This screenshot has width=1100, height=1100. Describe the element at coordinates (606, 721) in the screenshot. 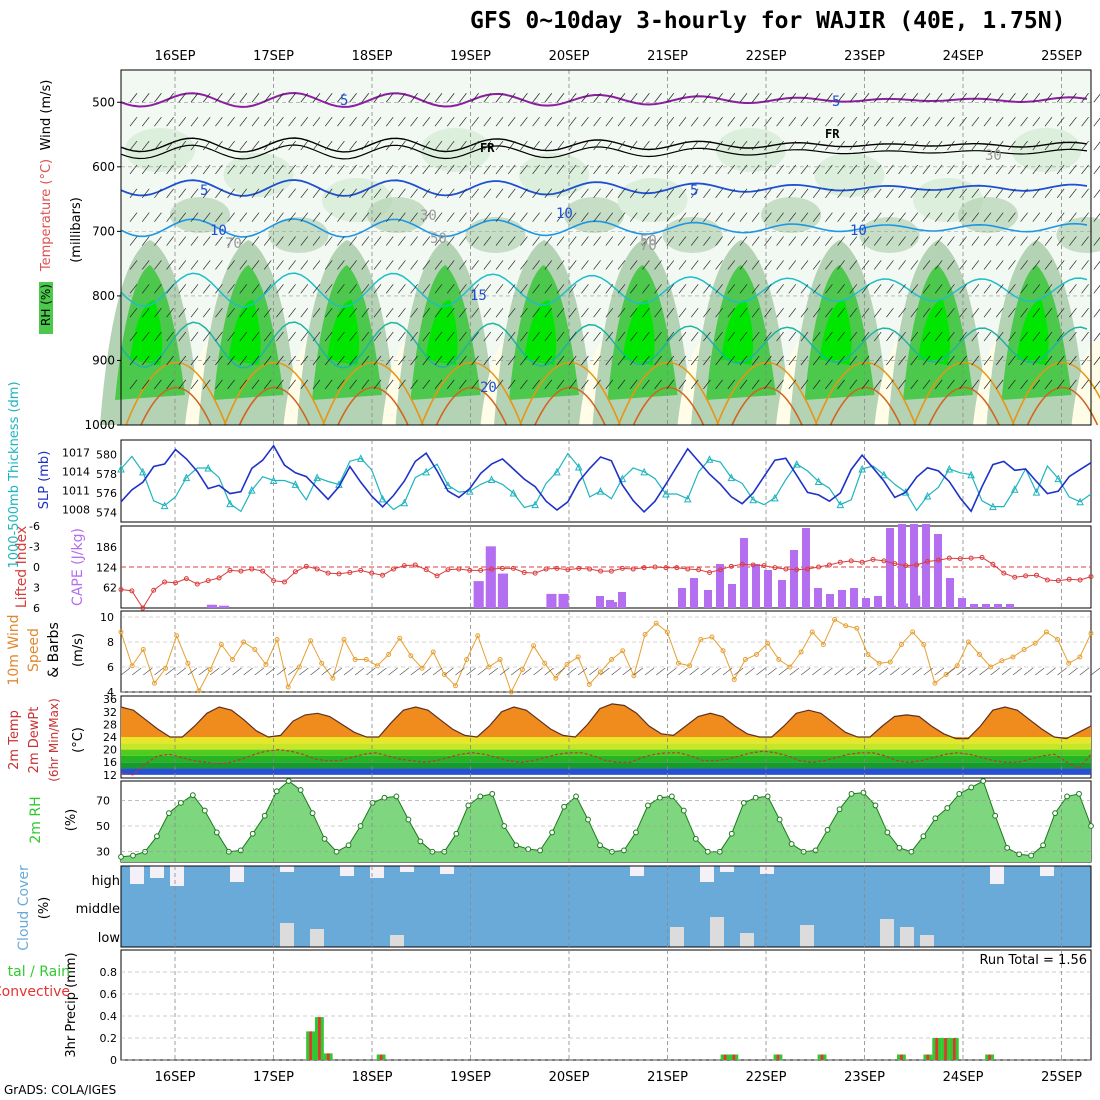

I see `temperature-area` at that location.